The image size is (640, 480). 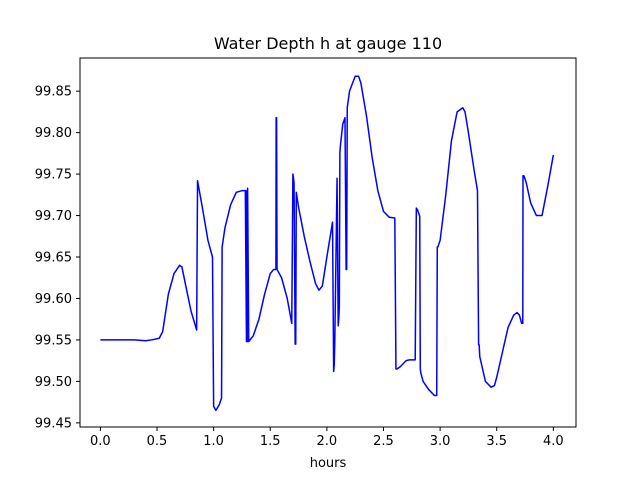 I want to click on y-tick-label: 99.55, so click(x=53, y=340).